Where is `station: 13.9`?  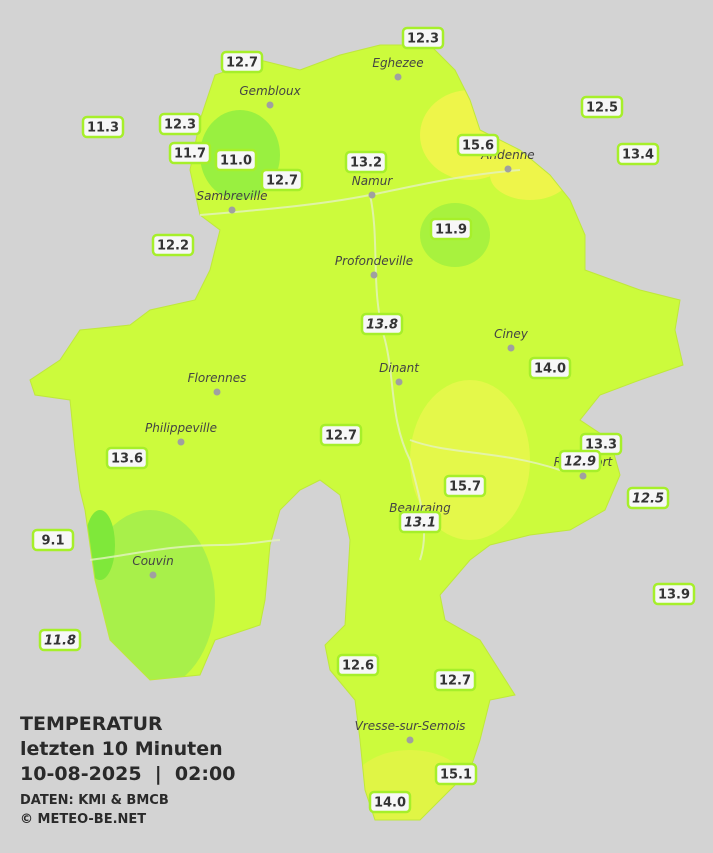 station: 13.9 is located at coordinates (674, 594).